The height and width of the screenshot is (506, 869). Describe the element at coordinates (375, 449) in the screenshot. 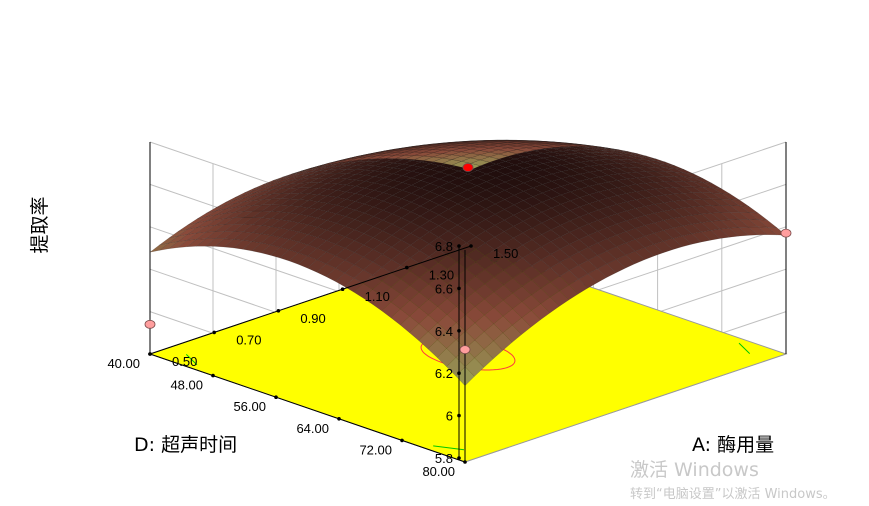

I see `y-tick-label: 72.00` at that location.